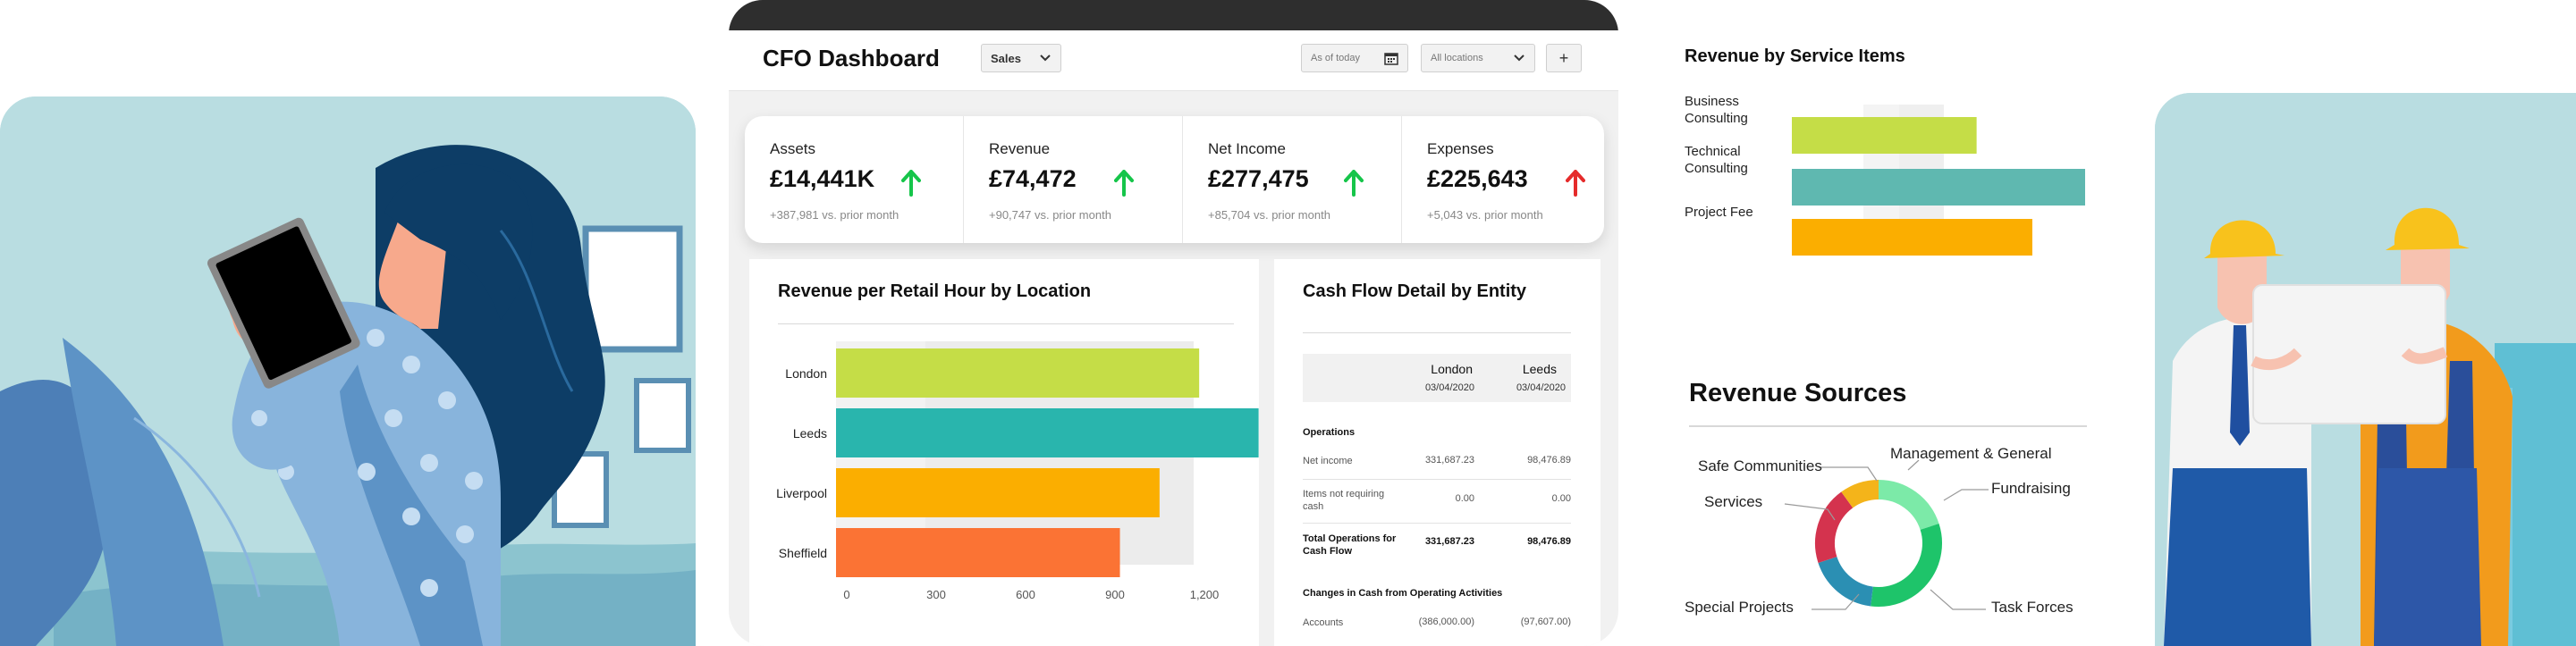  Describe the element at coordinates (801, 493) in the screenshot. I see `category-label: Liverpool` at that location.